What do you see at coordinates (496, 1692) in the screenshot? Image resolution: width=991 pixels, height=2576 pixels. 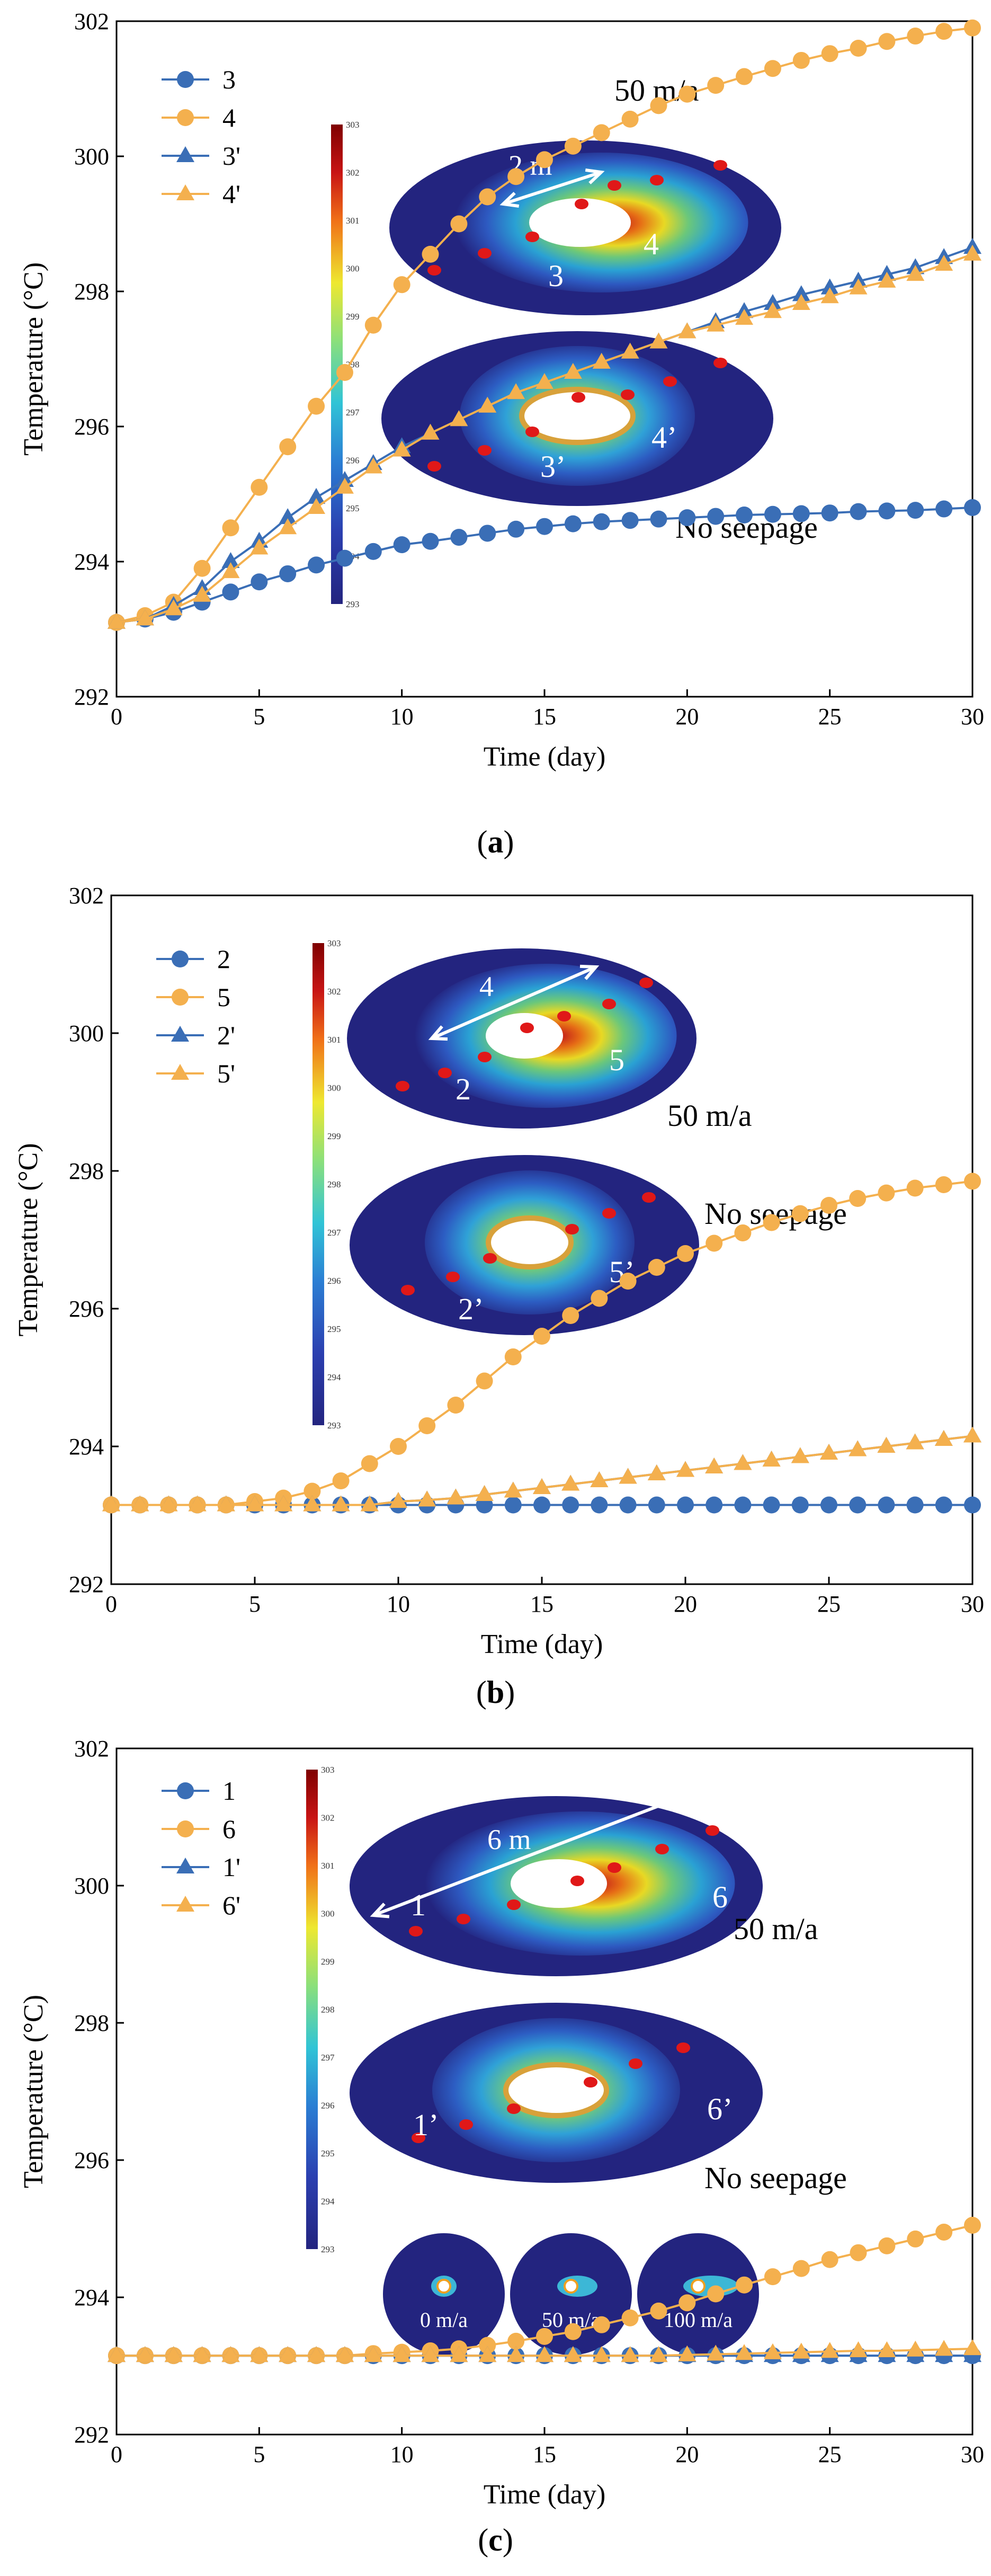 I see `panel-label-b: (b)` at bounding box center [496, 1692].